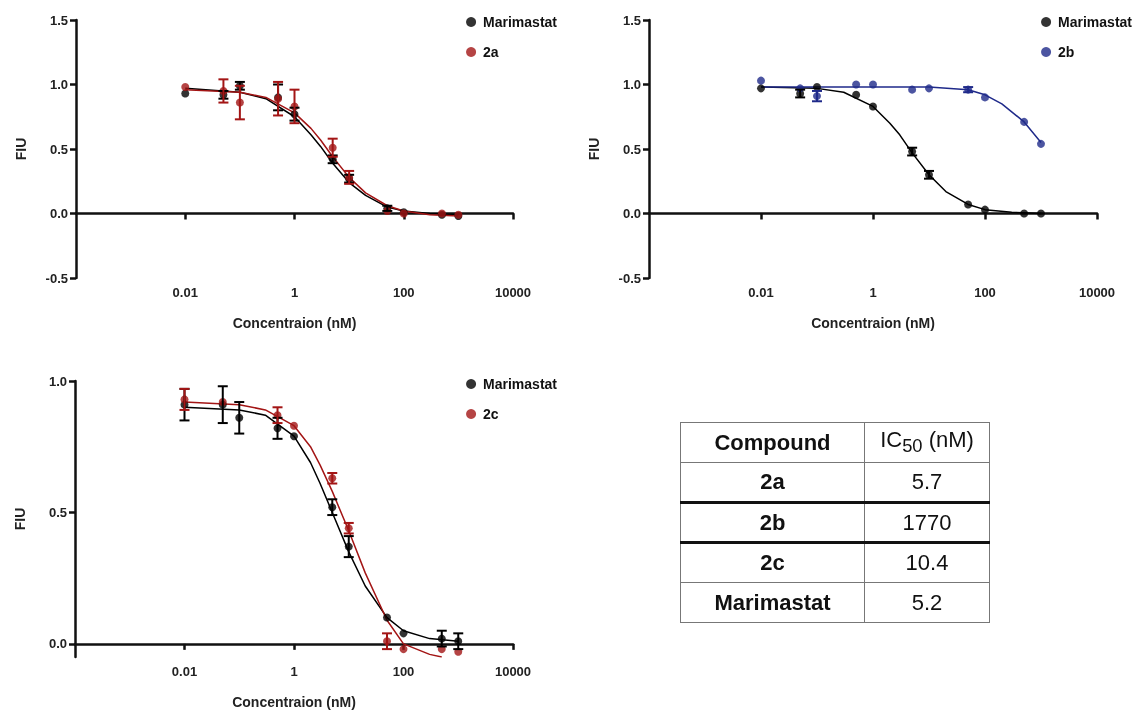  I want to click on text: 10.4, so click(927, 562).